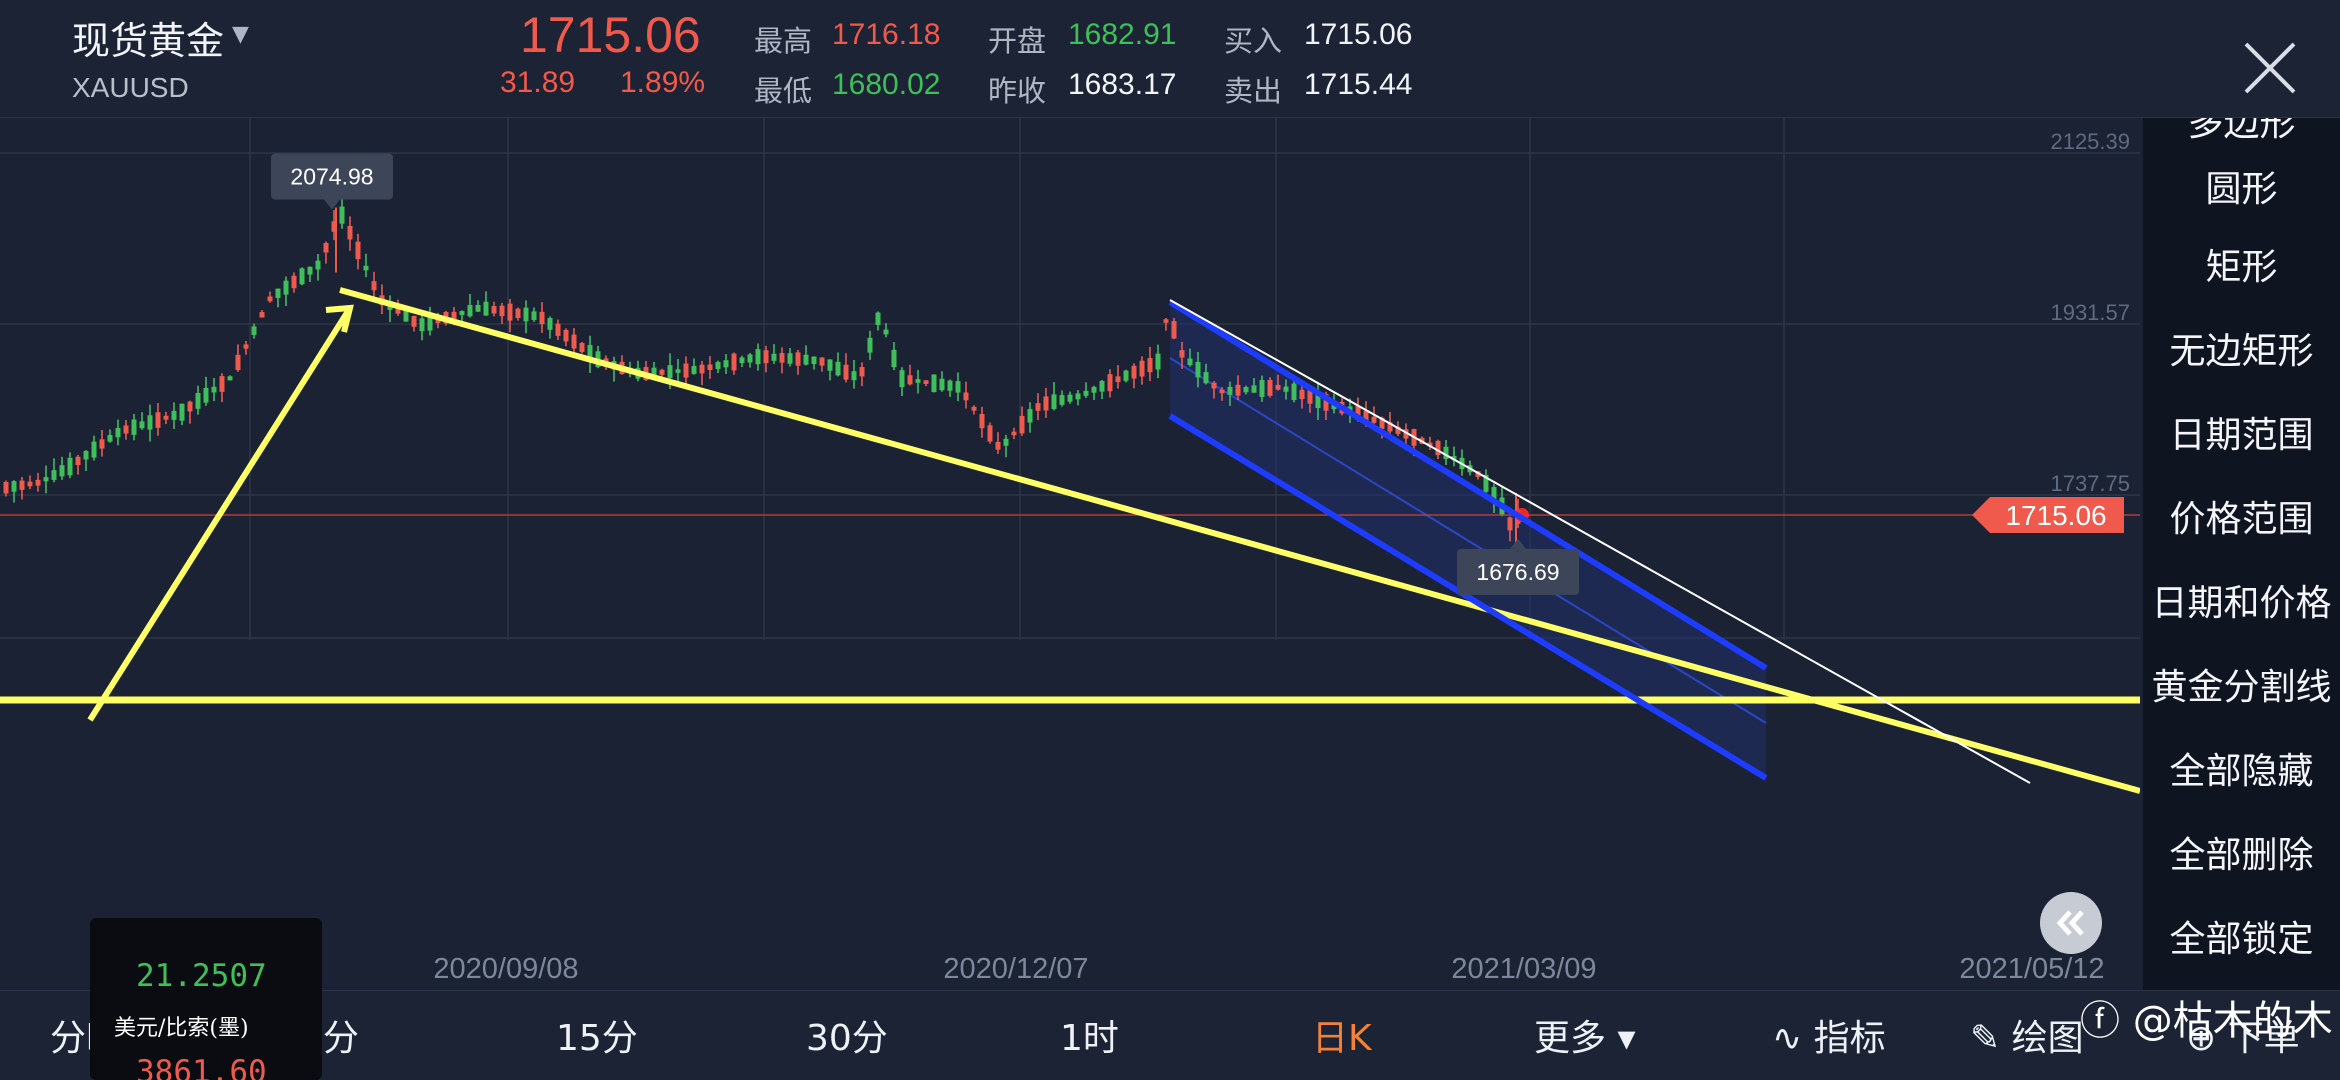 This screenshot has height=1080, width=2340. I want to click on period-tab: 1时, so click(1089, 1038).